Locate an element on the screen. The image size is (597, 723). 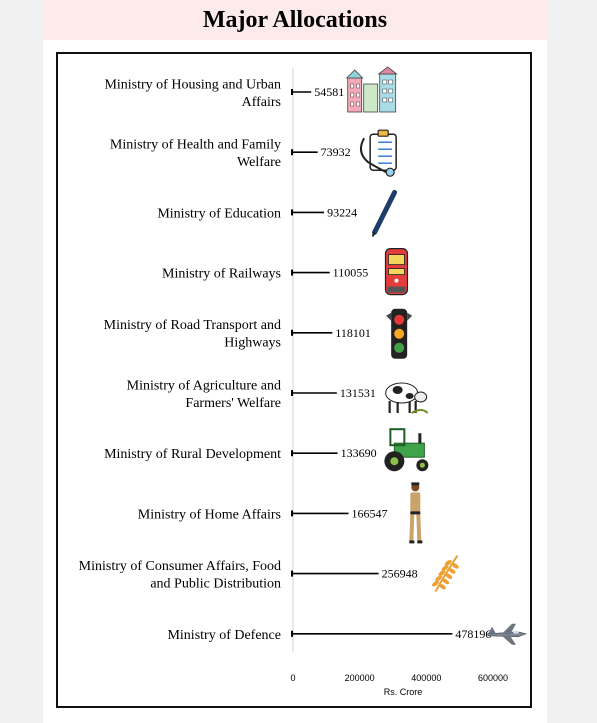
title-bar: Major Allocations is located at coordinates (295, 20).